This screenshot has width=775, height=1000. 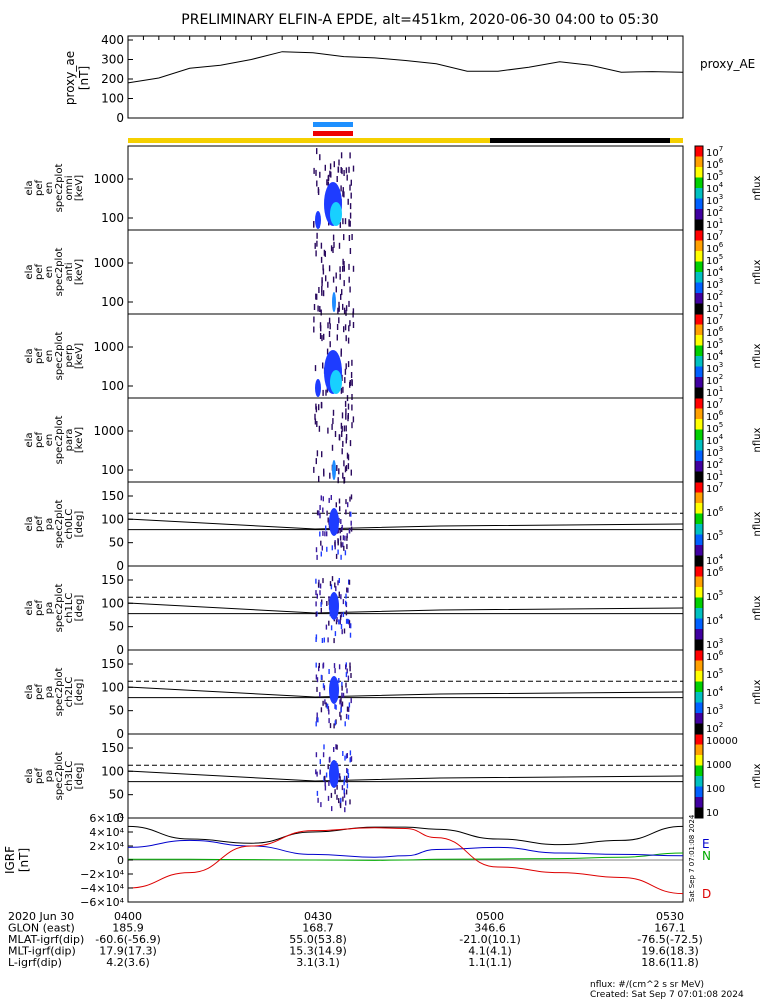 What do you see at coordinates (69, 692) in the screenshot?
I see `panel-ylabel: ch2LC` at bounding box center [69, 692].